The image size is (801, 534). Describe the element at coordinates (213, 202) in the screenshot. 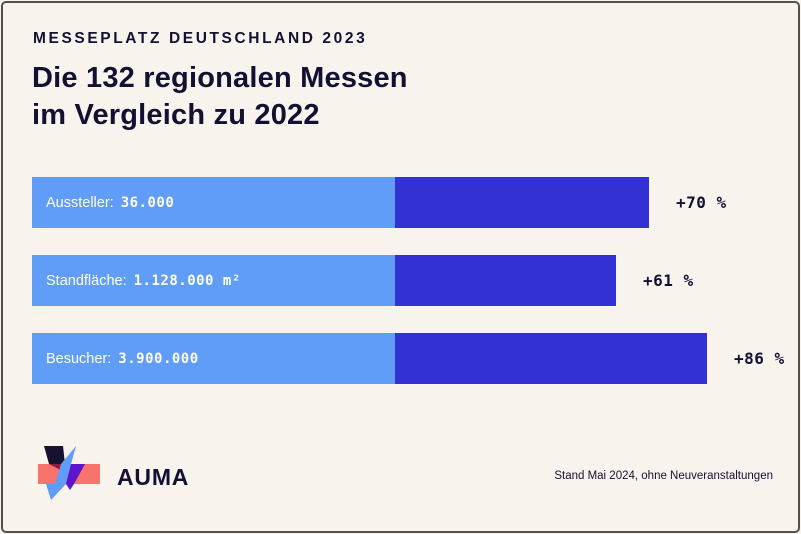

I see `bar-base-segment: Aussteller: 36.000` at that location.